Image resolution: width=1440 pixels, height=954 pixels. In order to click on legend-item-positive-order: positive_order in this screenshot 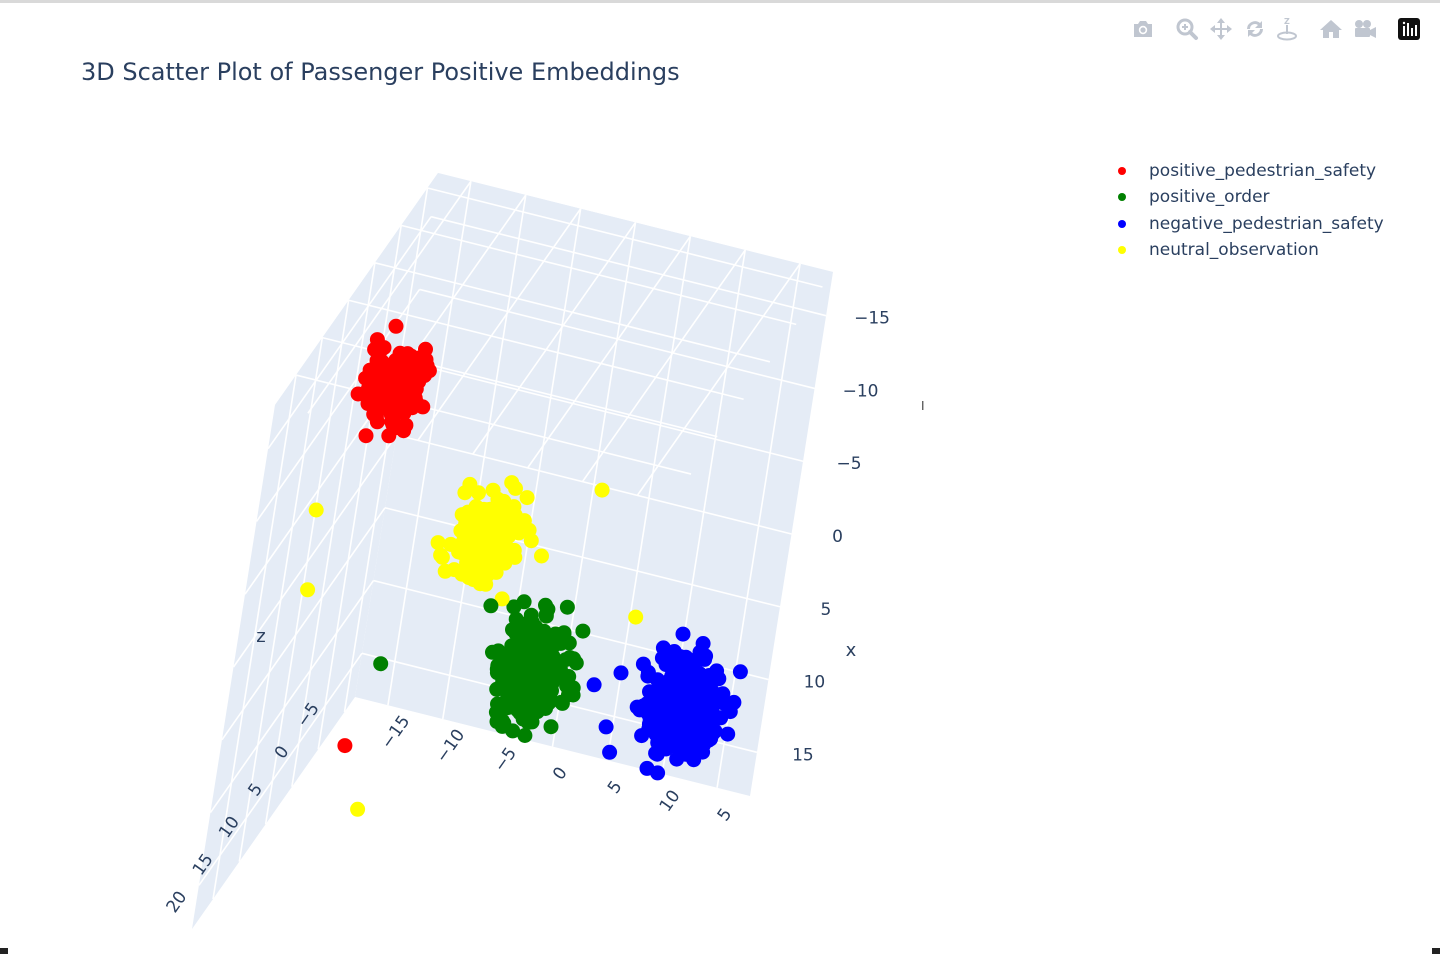, I will do `click(1246, 197)`.